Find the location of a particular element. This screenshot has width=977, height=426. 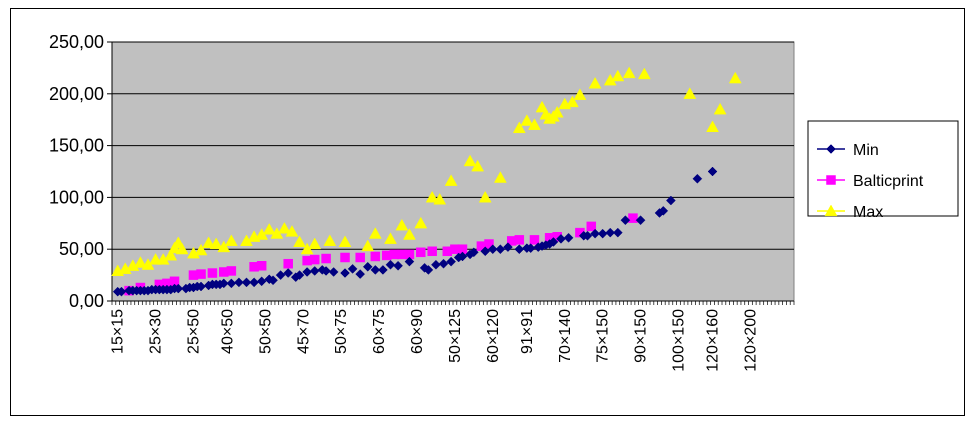

y-tick-label: 0,00 is located at coordinates (86, 301).